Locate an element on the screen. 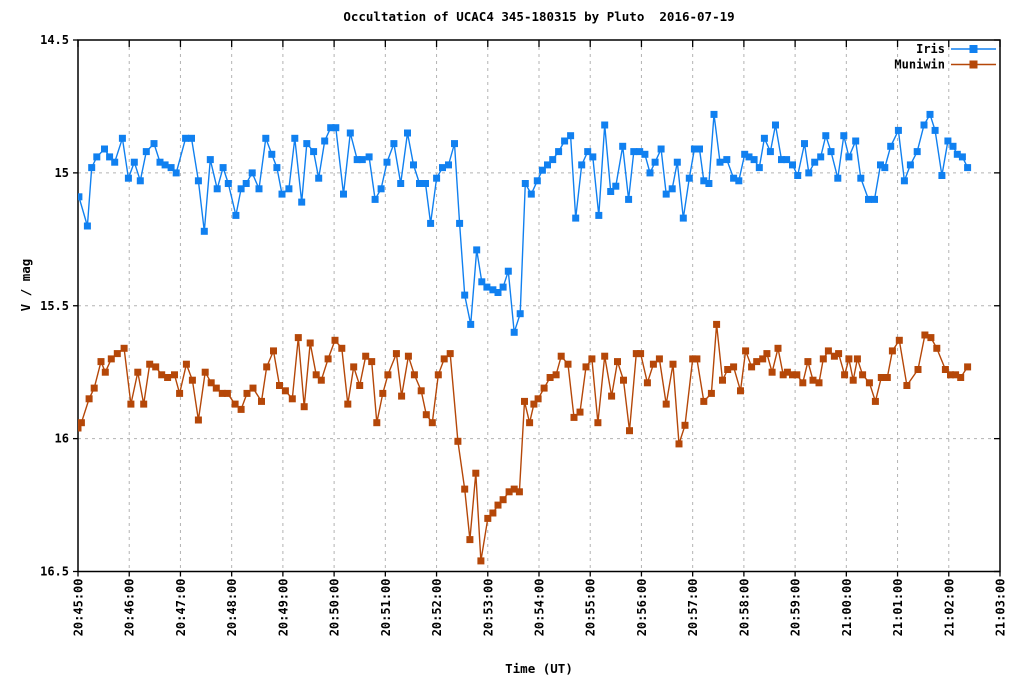 Image resolution: width=1024 pixels, height=682 pixels. x-tick-label: 20:58:00 is located at coordinates (744, 608).